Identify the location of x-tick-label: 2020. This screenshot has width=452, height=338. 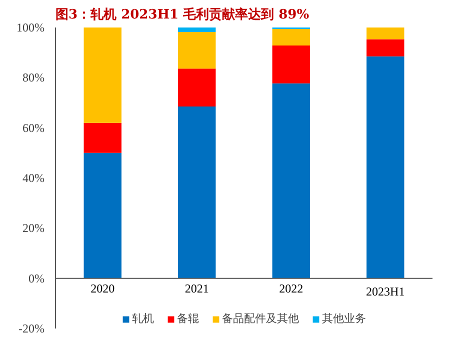
(102, 288).